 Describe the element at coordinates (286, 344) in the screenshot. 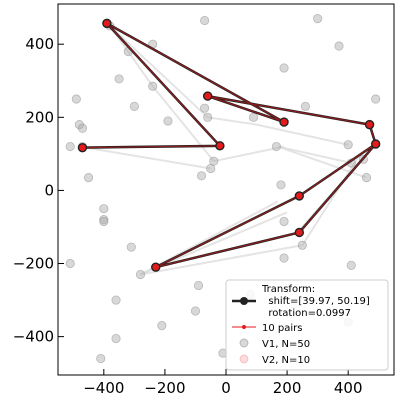

I see `legend-v1-label: V1, N=50` at that location.